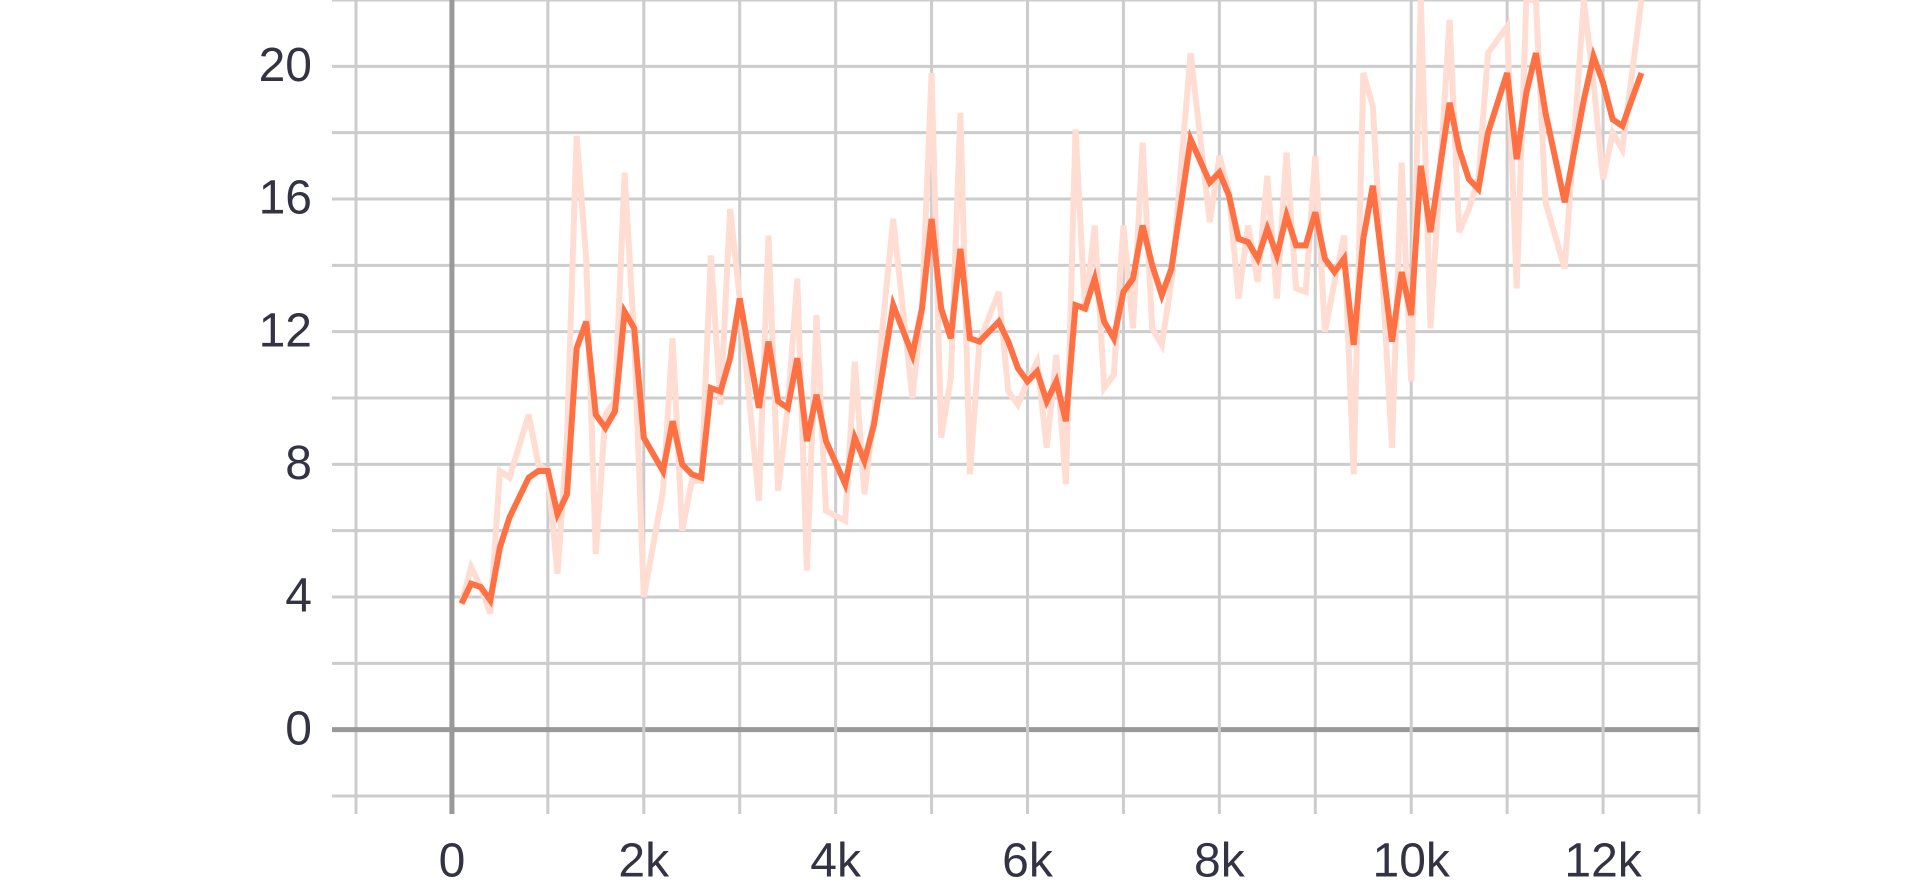 This screenshot has width=1920, height=893. I want to click on x-tick-label: 0, so click(452, 861).